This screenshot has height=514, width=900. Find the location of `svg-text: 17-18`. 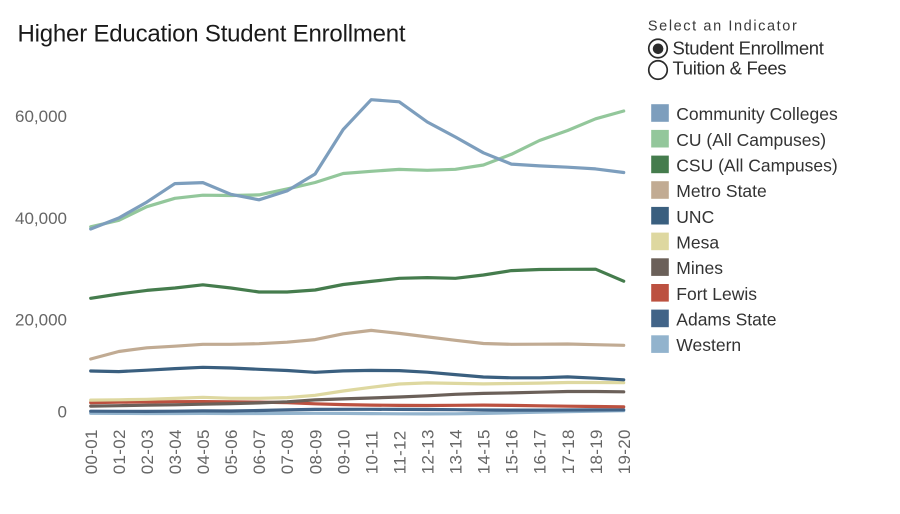

svg-text: 17-18 is located at coordinates (568, 451).